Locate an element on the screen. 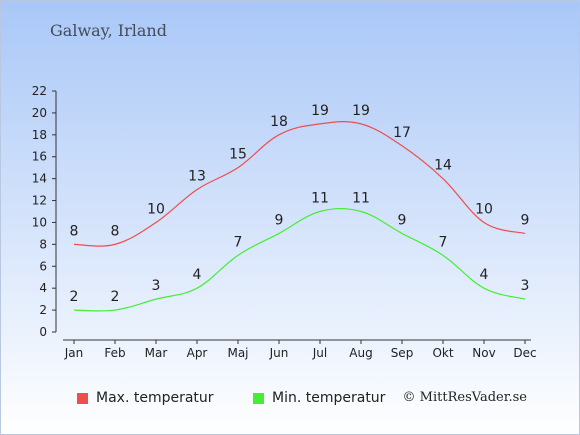  y-tick-label: 4 is located at coordinates (43, 288).